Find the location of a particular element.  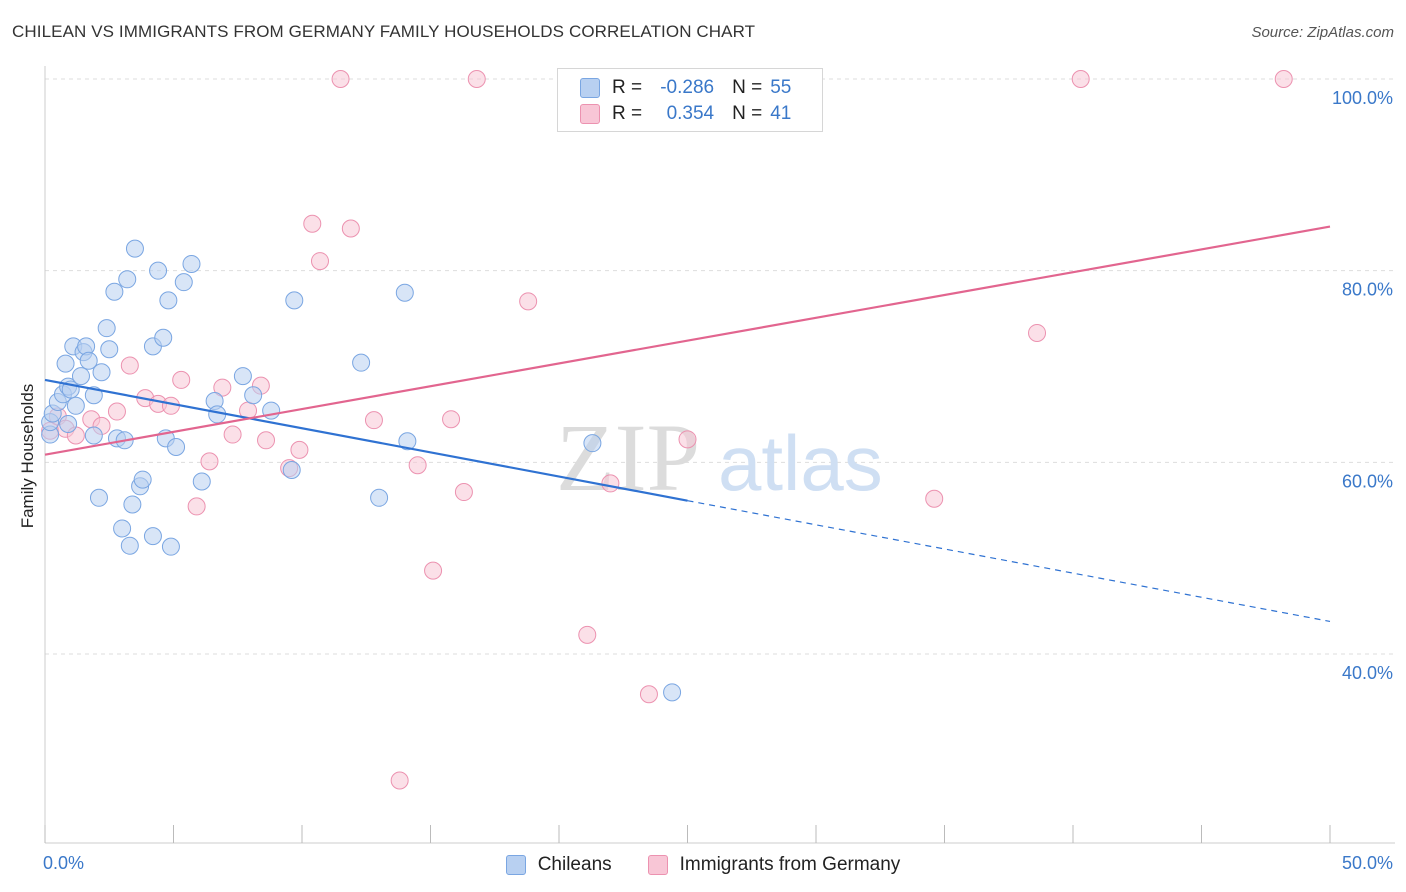

correlation-legend: R = -0.286 N = 55 R = 0.354 N = 41 is located at coordinates (690, 100).